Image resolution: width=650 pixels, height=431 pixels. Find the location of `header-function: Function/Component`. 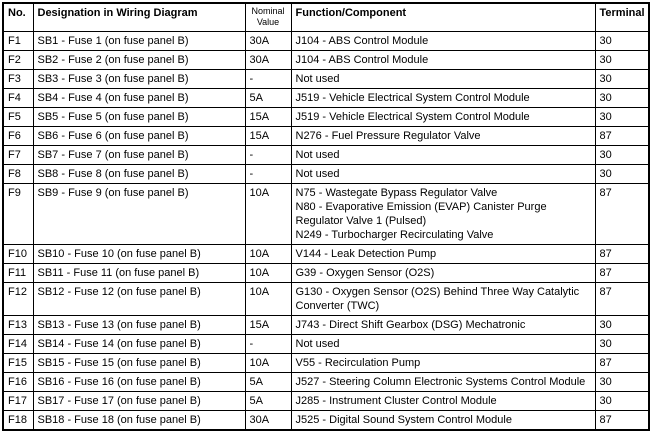

header-function: Function/Component is located at coordinates (443, 17).